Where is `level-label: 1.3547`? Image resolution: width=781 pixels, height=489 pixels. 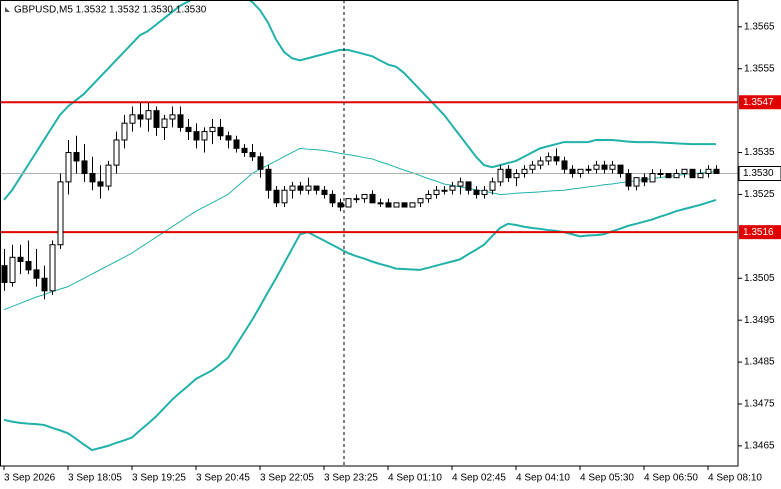 level-label: 1.3547 is located at coordinates (758, 102).